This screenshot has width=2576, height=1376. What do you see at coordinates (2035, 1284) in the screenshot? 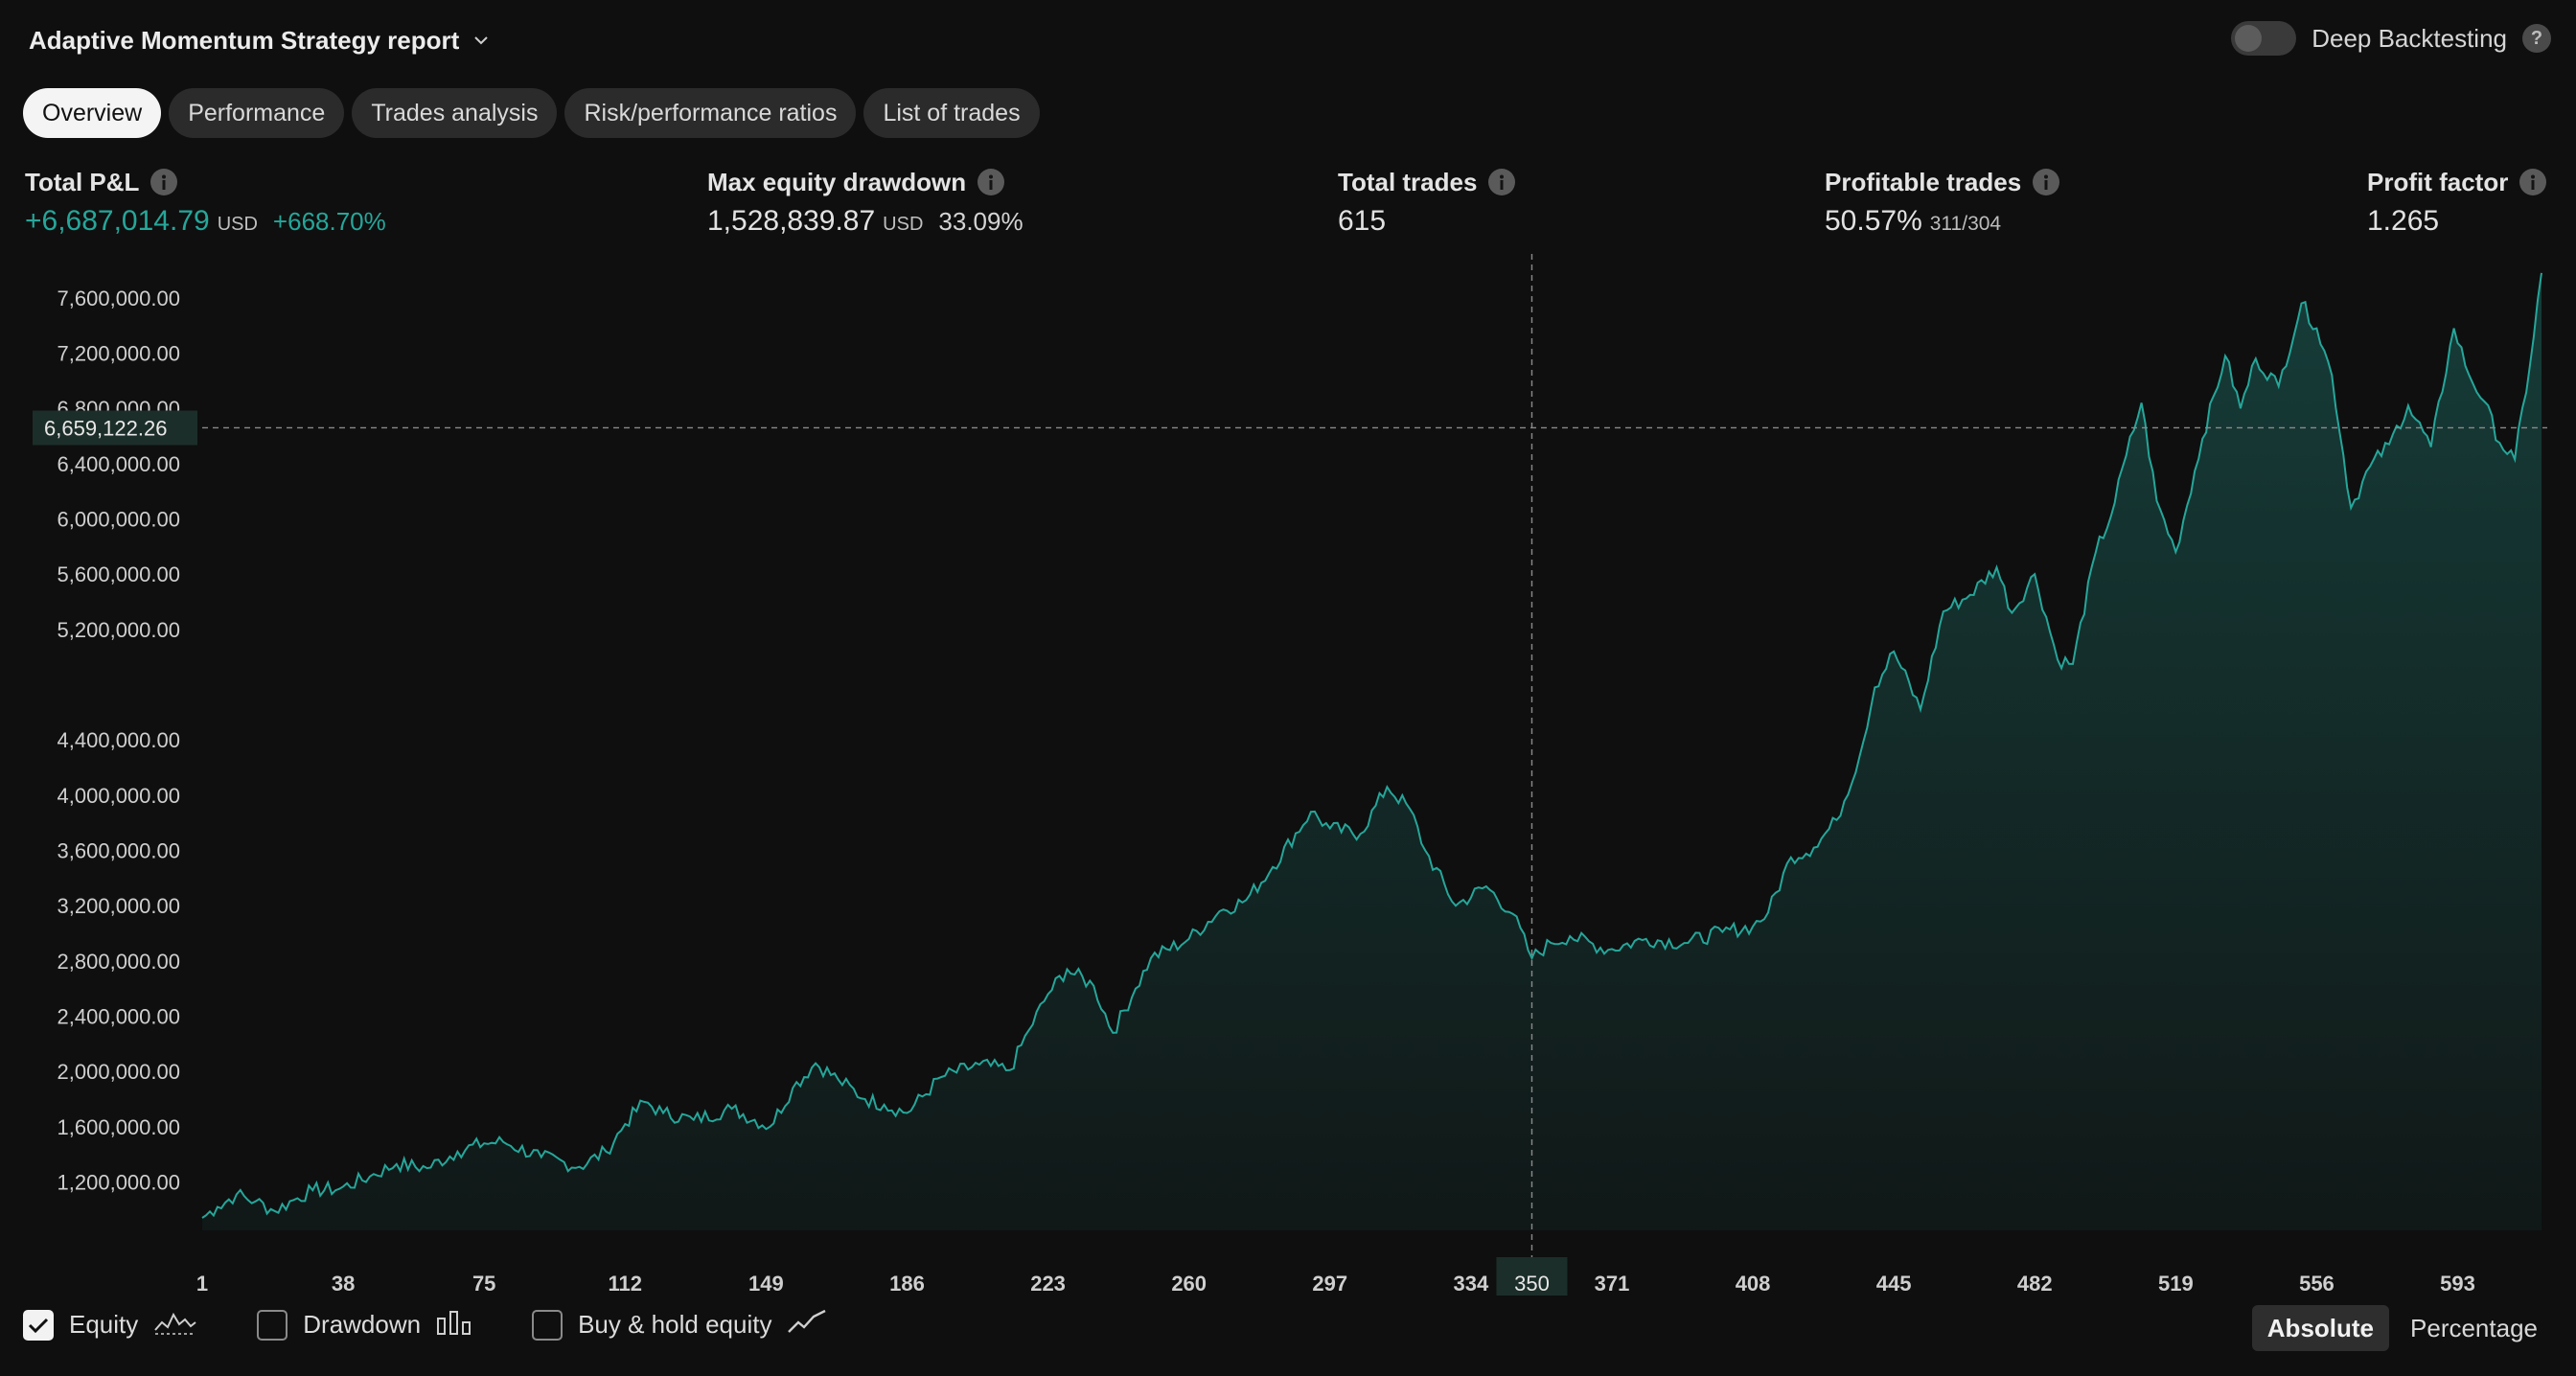
I see `x-tick-label: 482` at bounding box center [2035, 1284].